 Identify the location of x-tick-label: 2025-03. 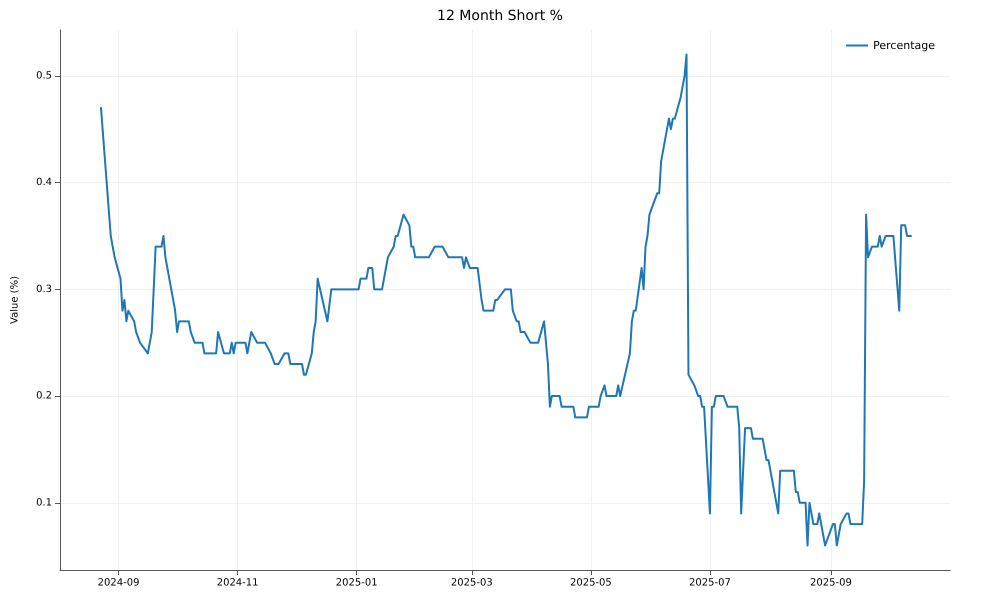
(471, 583).